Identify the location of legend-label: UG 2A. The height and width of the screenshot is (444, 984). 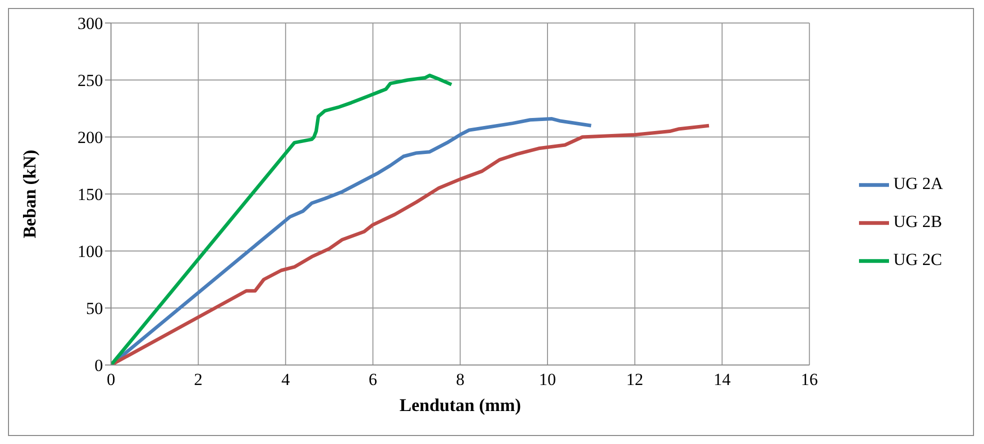
(918, 183).